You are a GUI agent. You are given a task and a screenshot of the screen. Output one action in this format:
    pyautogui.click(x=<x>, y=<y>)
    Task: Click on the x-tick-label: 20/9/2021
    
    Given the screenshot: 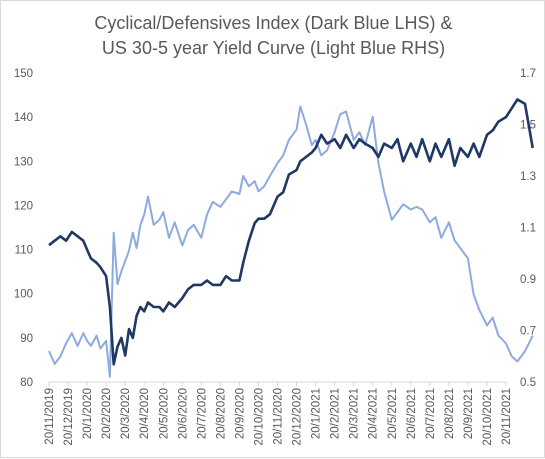 What is the action you would take?
    pyautogui.click(x=469, y=413)
    